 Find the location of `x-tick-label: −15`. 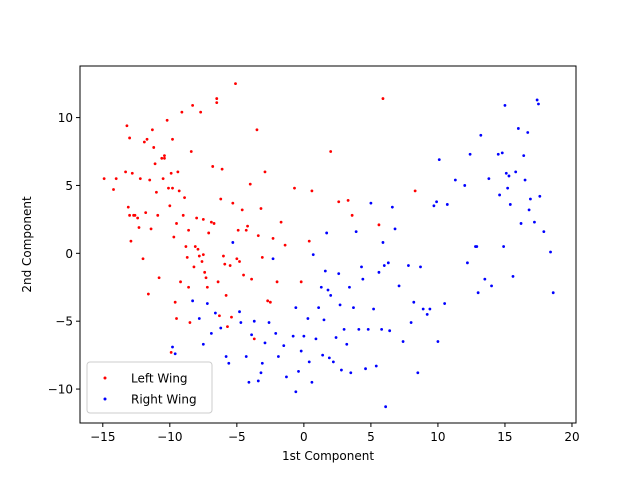

x-tick-label: −15 is located at coordinates (102, 437).